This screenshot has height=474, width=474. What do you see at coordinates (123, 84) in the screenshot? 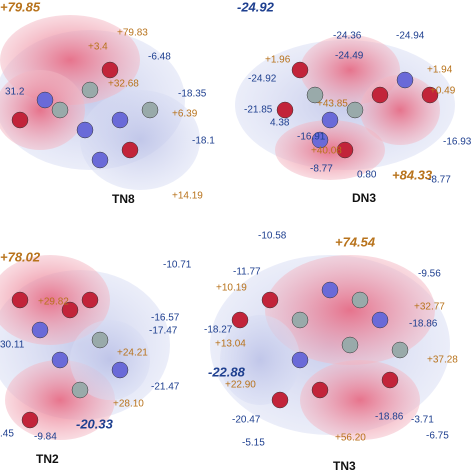
I see `potential-value: +32.68` at bounding box center [123, 84].